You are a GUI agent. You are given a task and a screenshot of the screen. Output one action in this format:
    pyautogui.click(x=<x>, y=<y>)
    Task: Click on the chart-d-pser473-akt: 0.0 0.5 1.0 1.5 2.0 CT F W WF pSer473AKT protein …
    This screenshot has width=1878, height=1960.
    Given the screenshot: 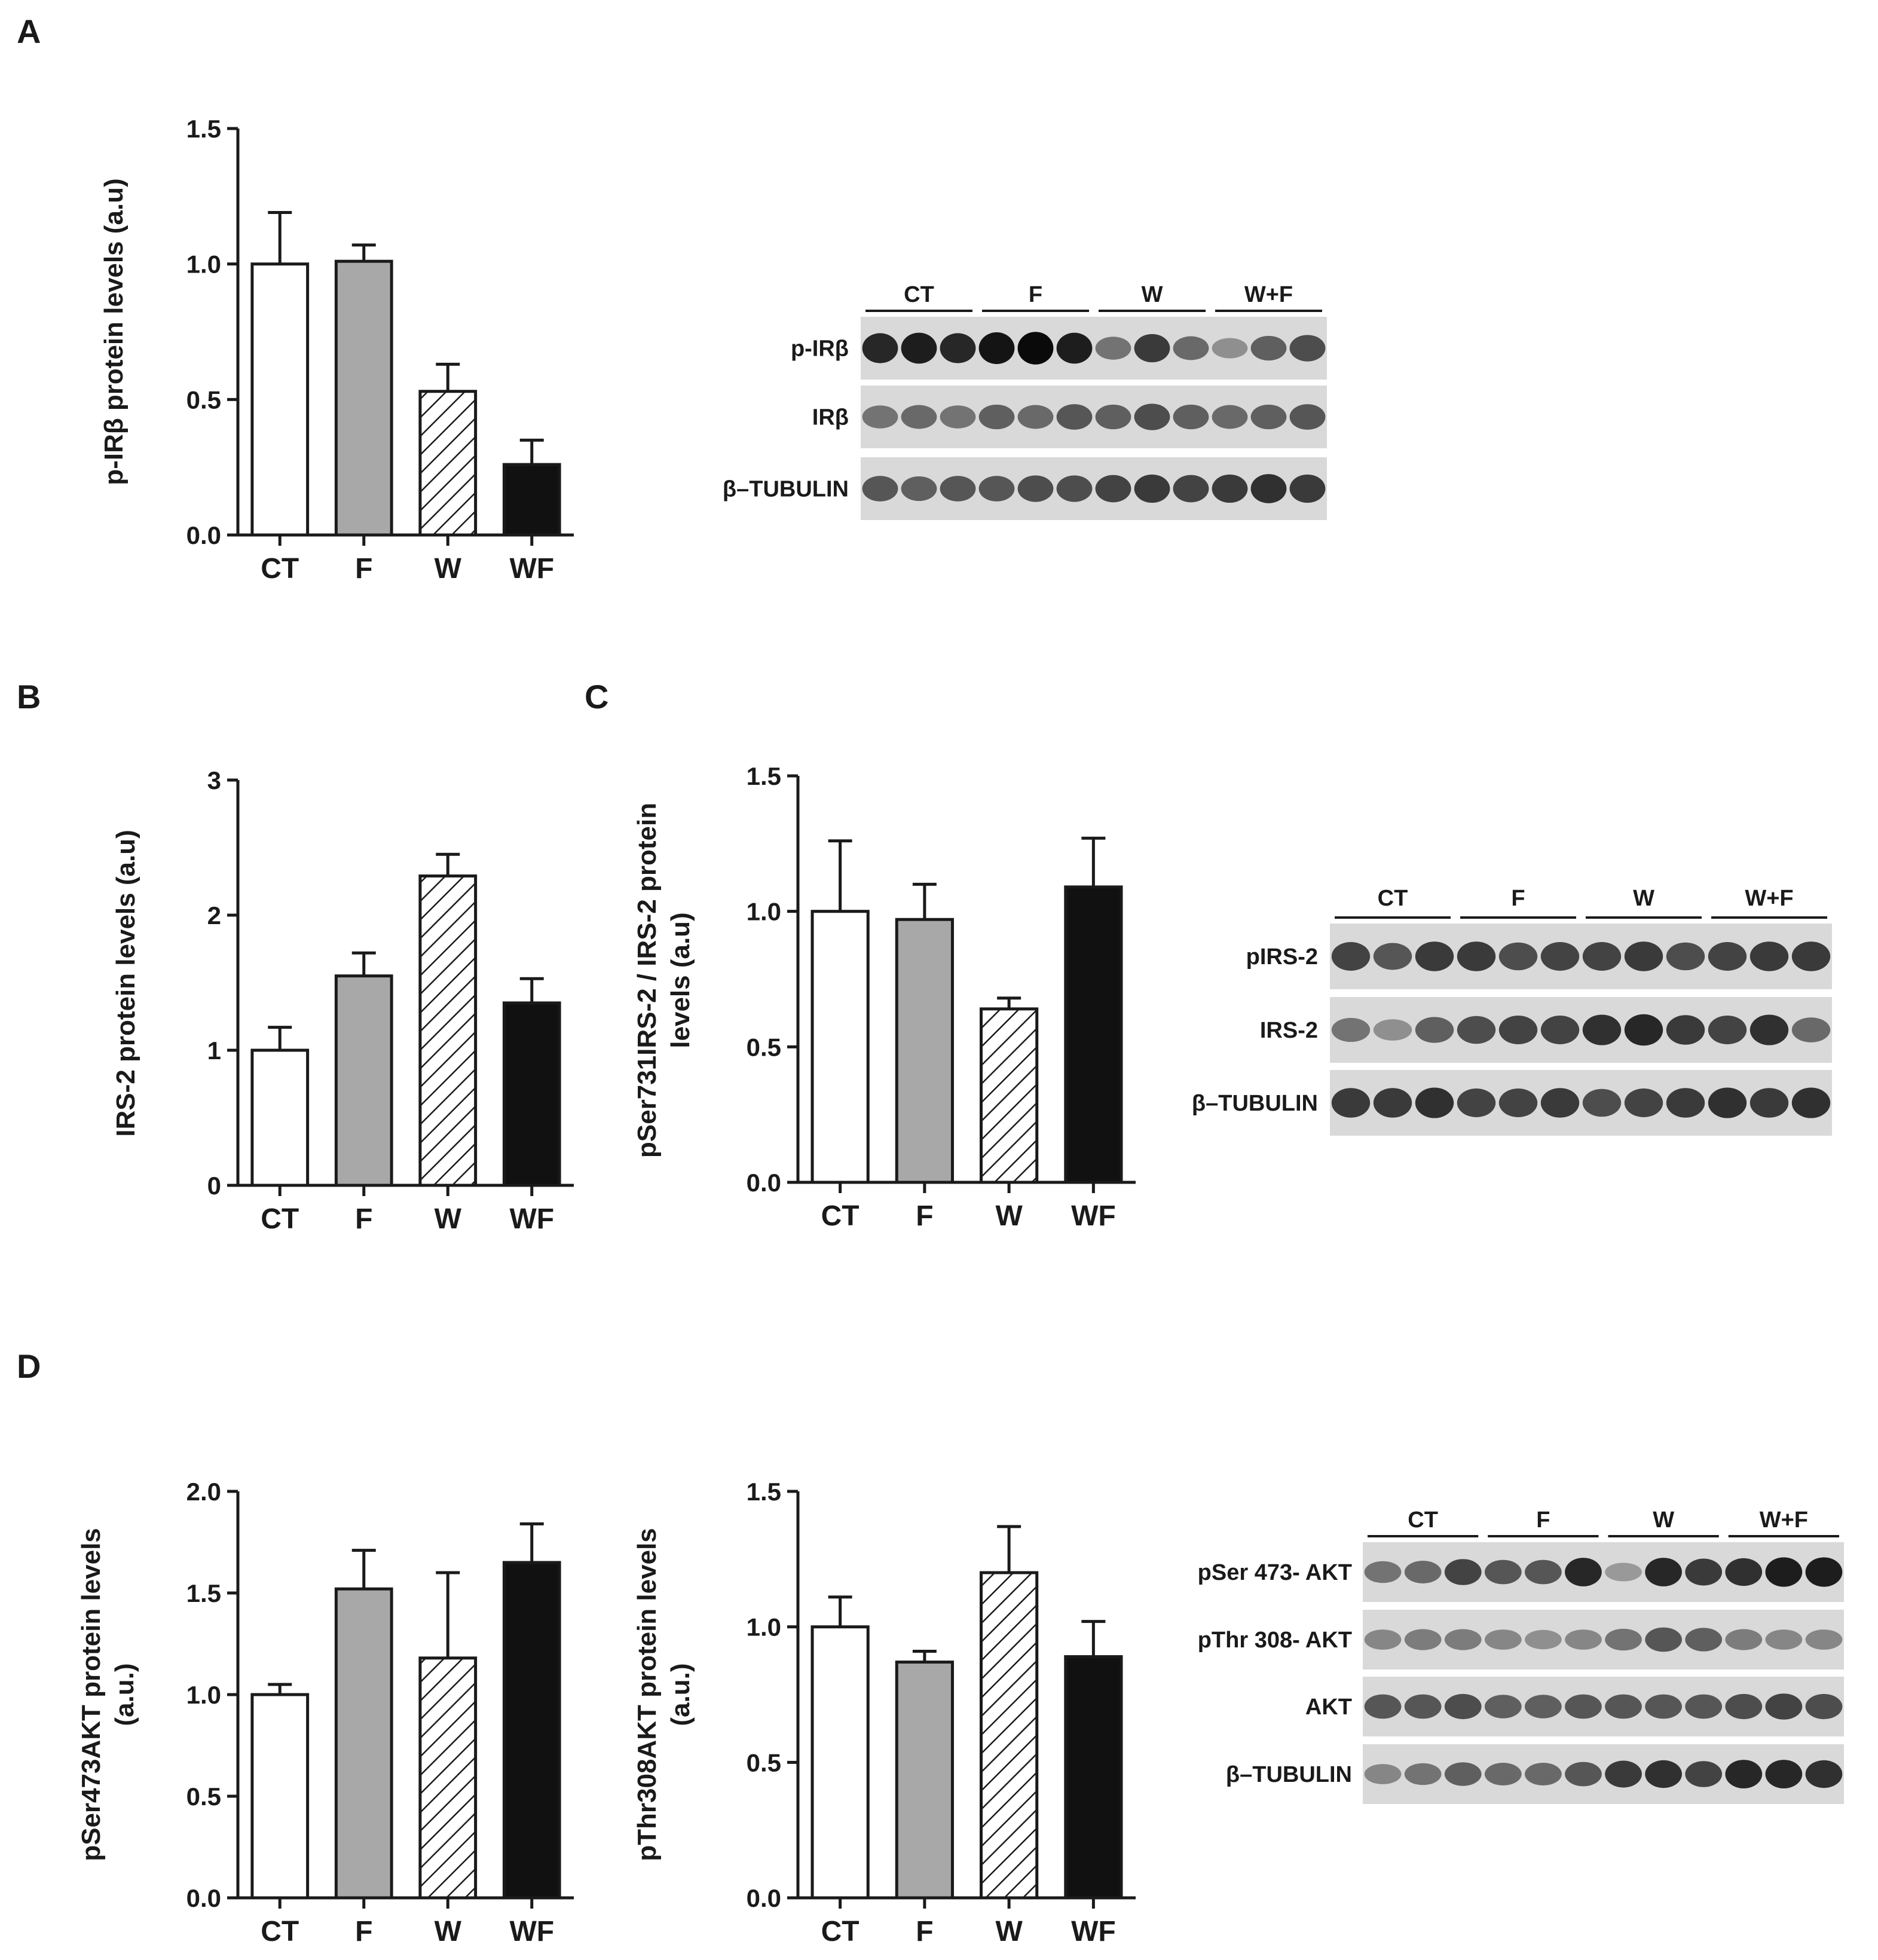 What is the action you would take?
    pyautogui.click(x=325, y=1712)
    